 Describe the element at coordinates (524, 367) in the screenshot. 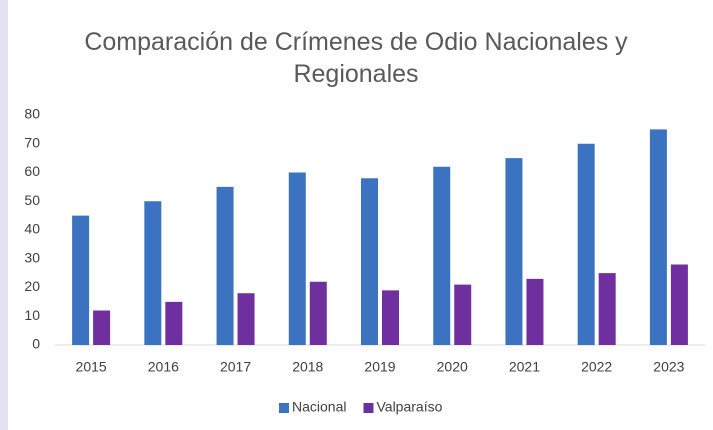

I see `x-tick-label: 2021` at that location.